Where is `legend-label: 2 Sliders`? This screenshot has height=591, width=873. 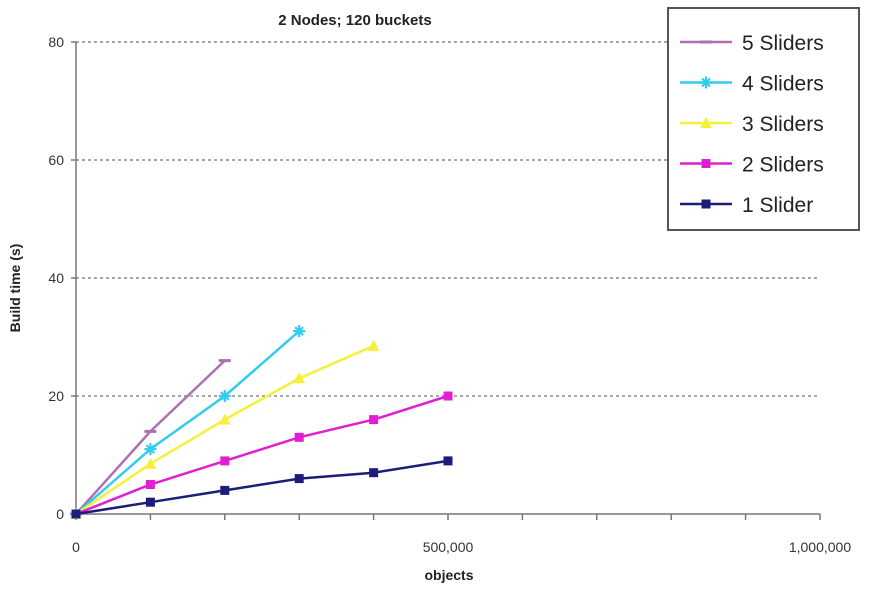
legend-label: 2 Sliders is located at coordinates (783, 165).